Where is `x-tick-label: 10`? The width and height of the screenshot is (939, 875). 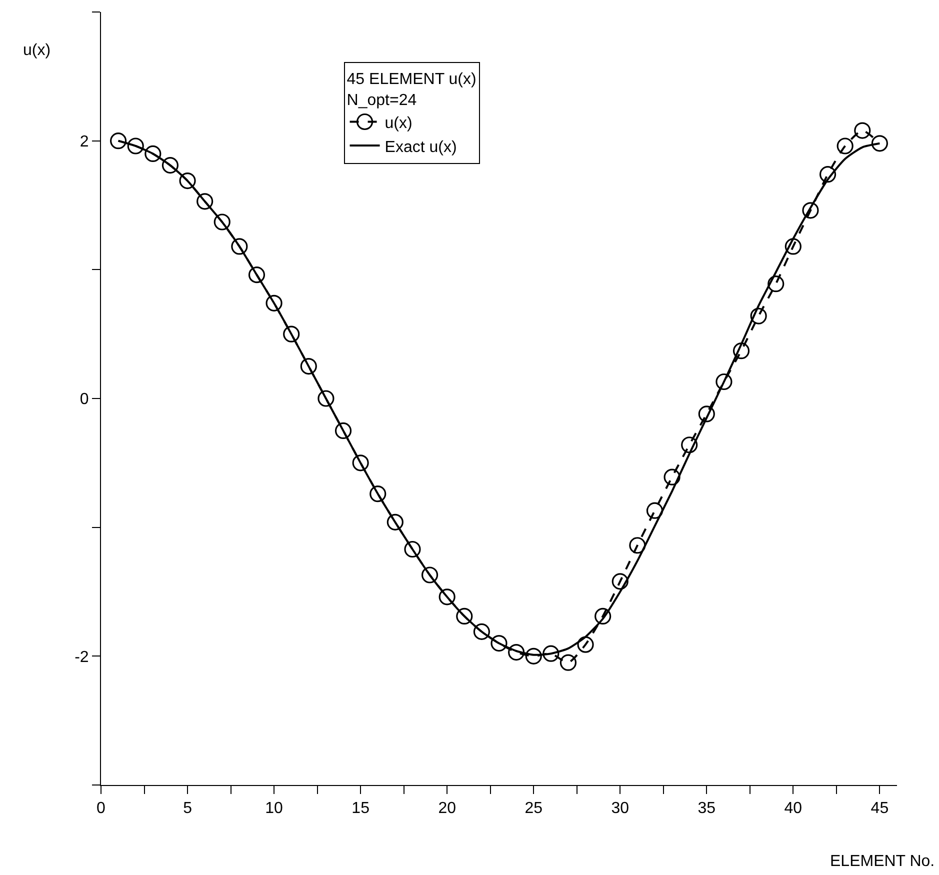 x-tick-label: 10 is located at coordinates (274, 809).